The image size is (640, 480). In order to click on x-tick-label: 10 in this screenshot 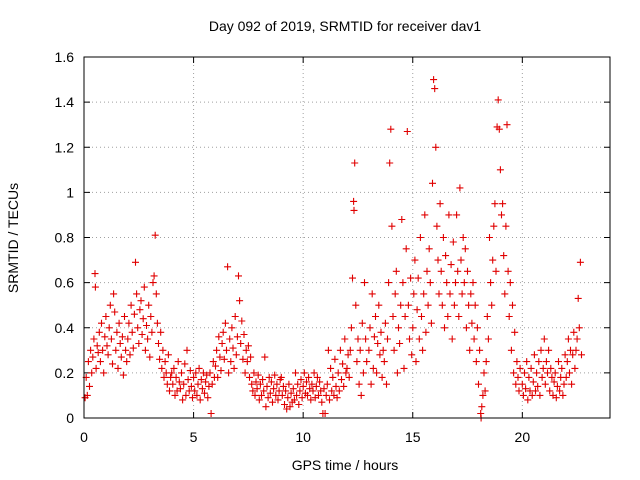, I will do `click(303, 437)`.